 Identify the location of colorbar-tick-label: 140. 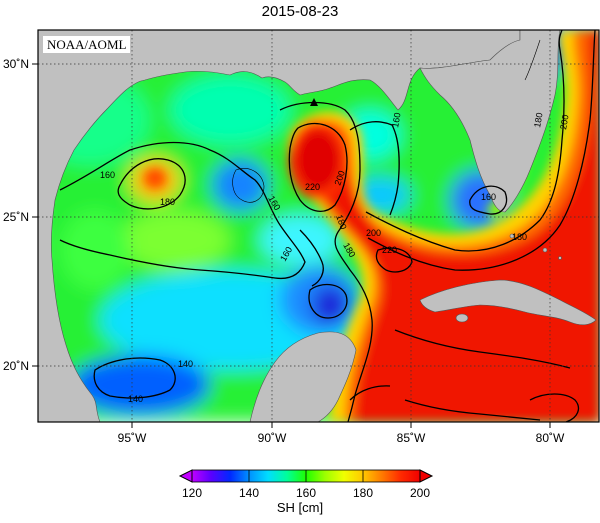
(249, 493).